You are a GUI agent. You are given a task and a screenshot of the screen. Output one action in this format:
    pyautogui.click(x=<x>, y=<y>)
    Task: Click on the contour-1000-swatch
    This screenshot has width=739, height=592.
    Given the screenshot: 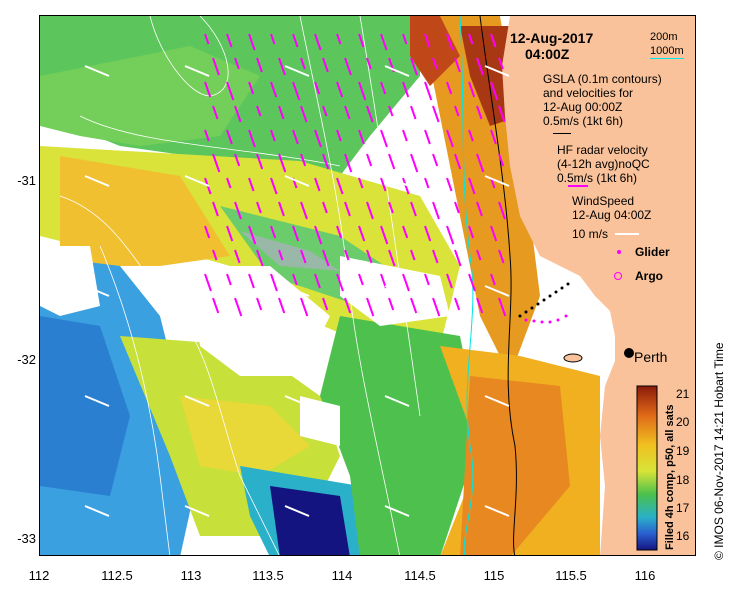 What is the action you would take?
    pyautogui.click(x=667, y=58)
    